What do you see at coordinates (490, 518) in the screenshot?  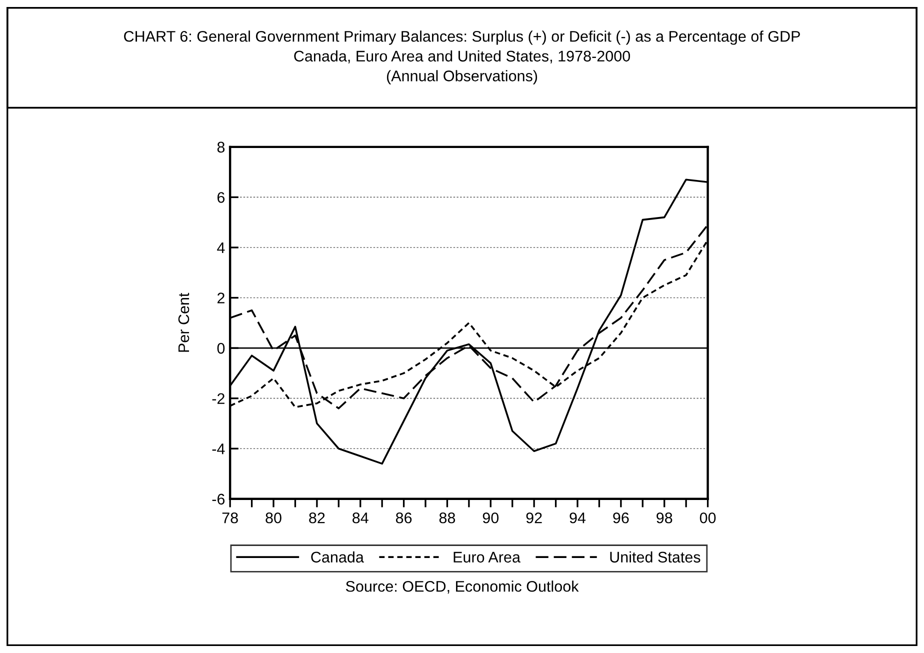 I see `x-tick-label: 90` at bounding box center [490, 518].